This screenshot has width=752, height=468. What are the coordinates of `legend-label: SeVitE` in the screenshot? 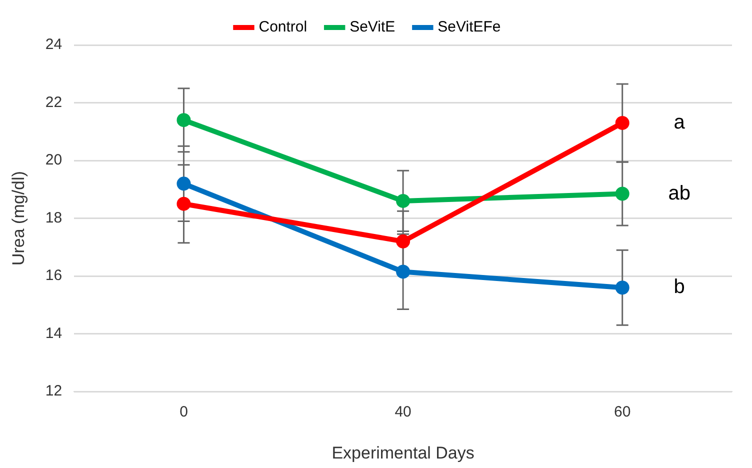 It's located at (373, 27).